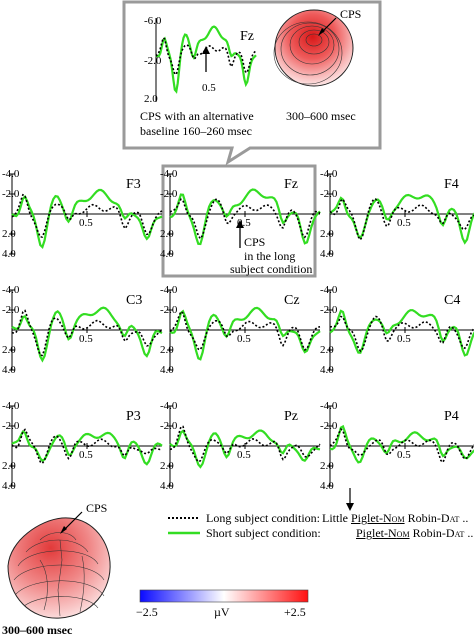 The image size is (474, 637). Describe the element at coordinates (401, 219) in the screenshot. I see `panel-F4-long-trace` at that location.